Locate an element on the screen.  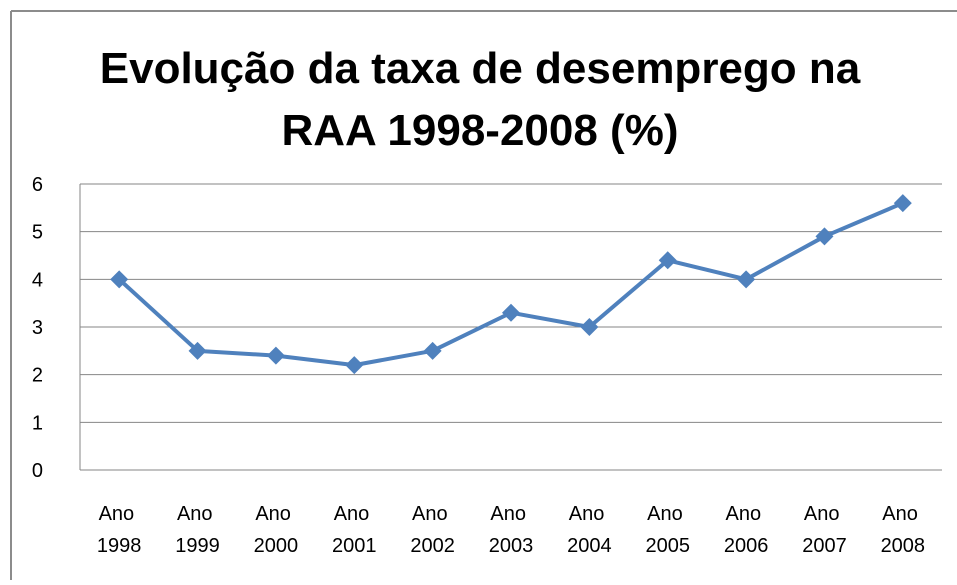
y-tick-label: 5 is located at coordinates (37, 233).